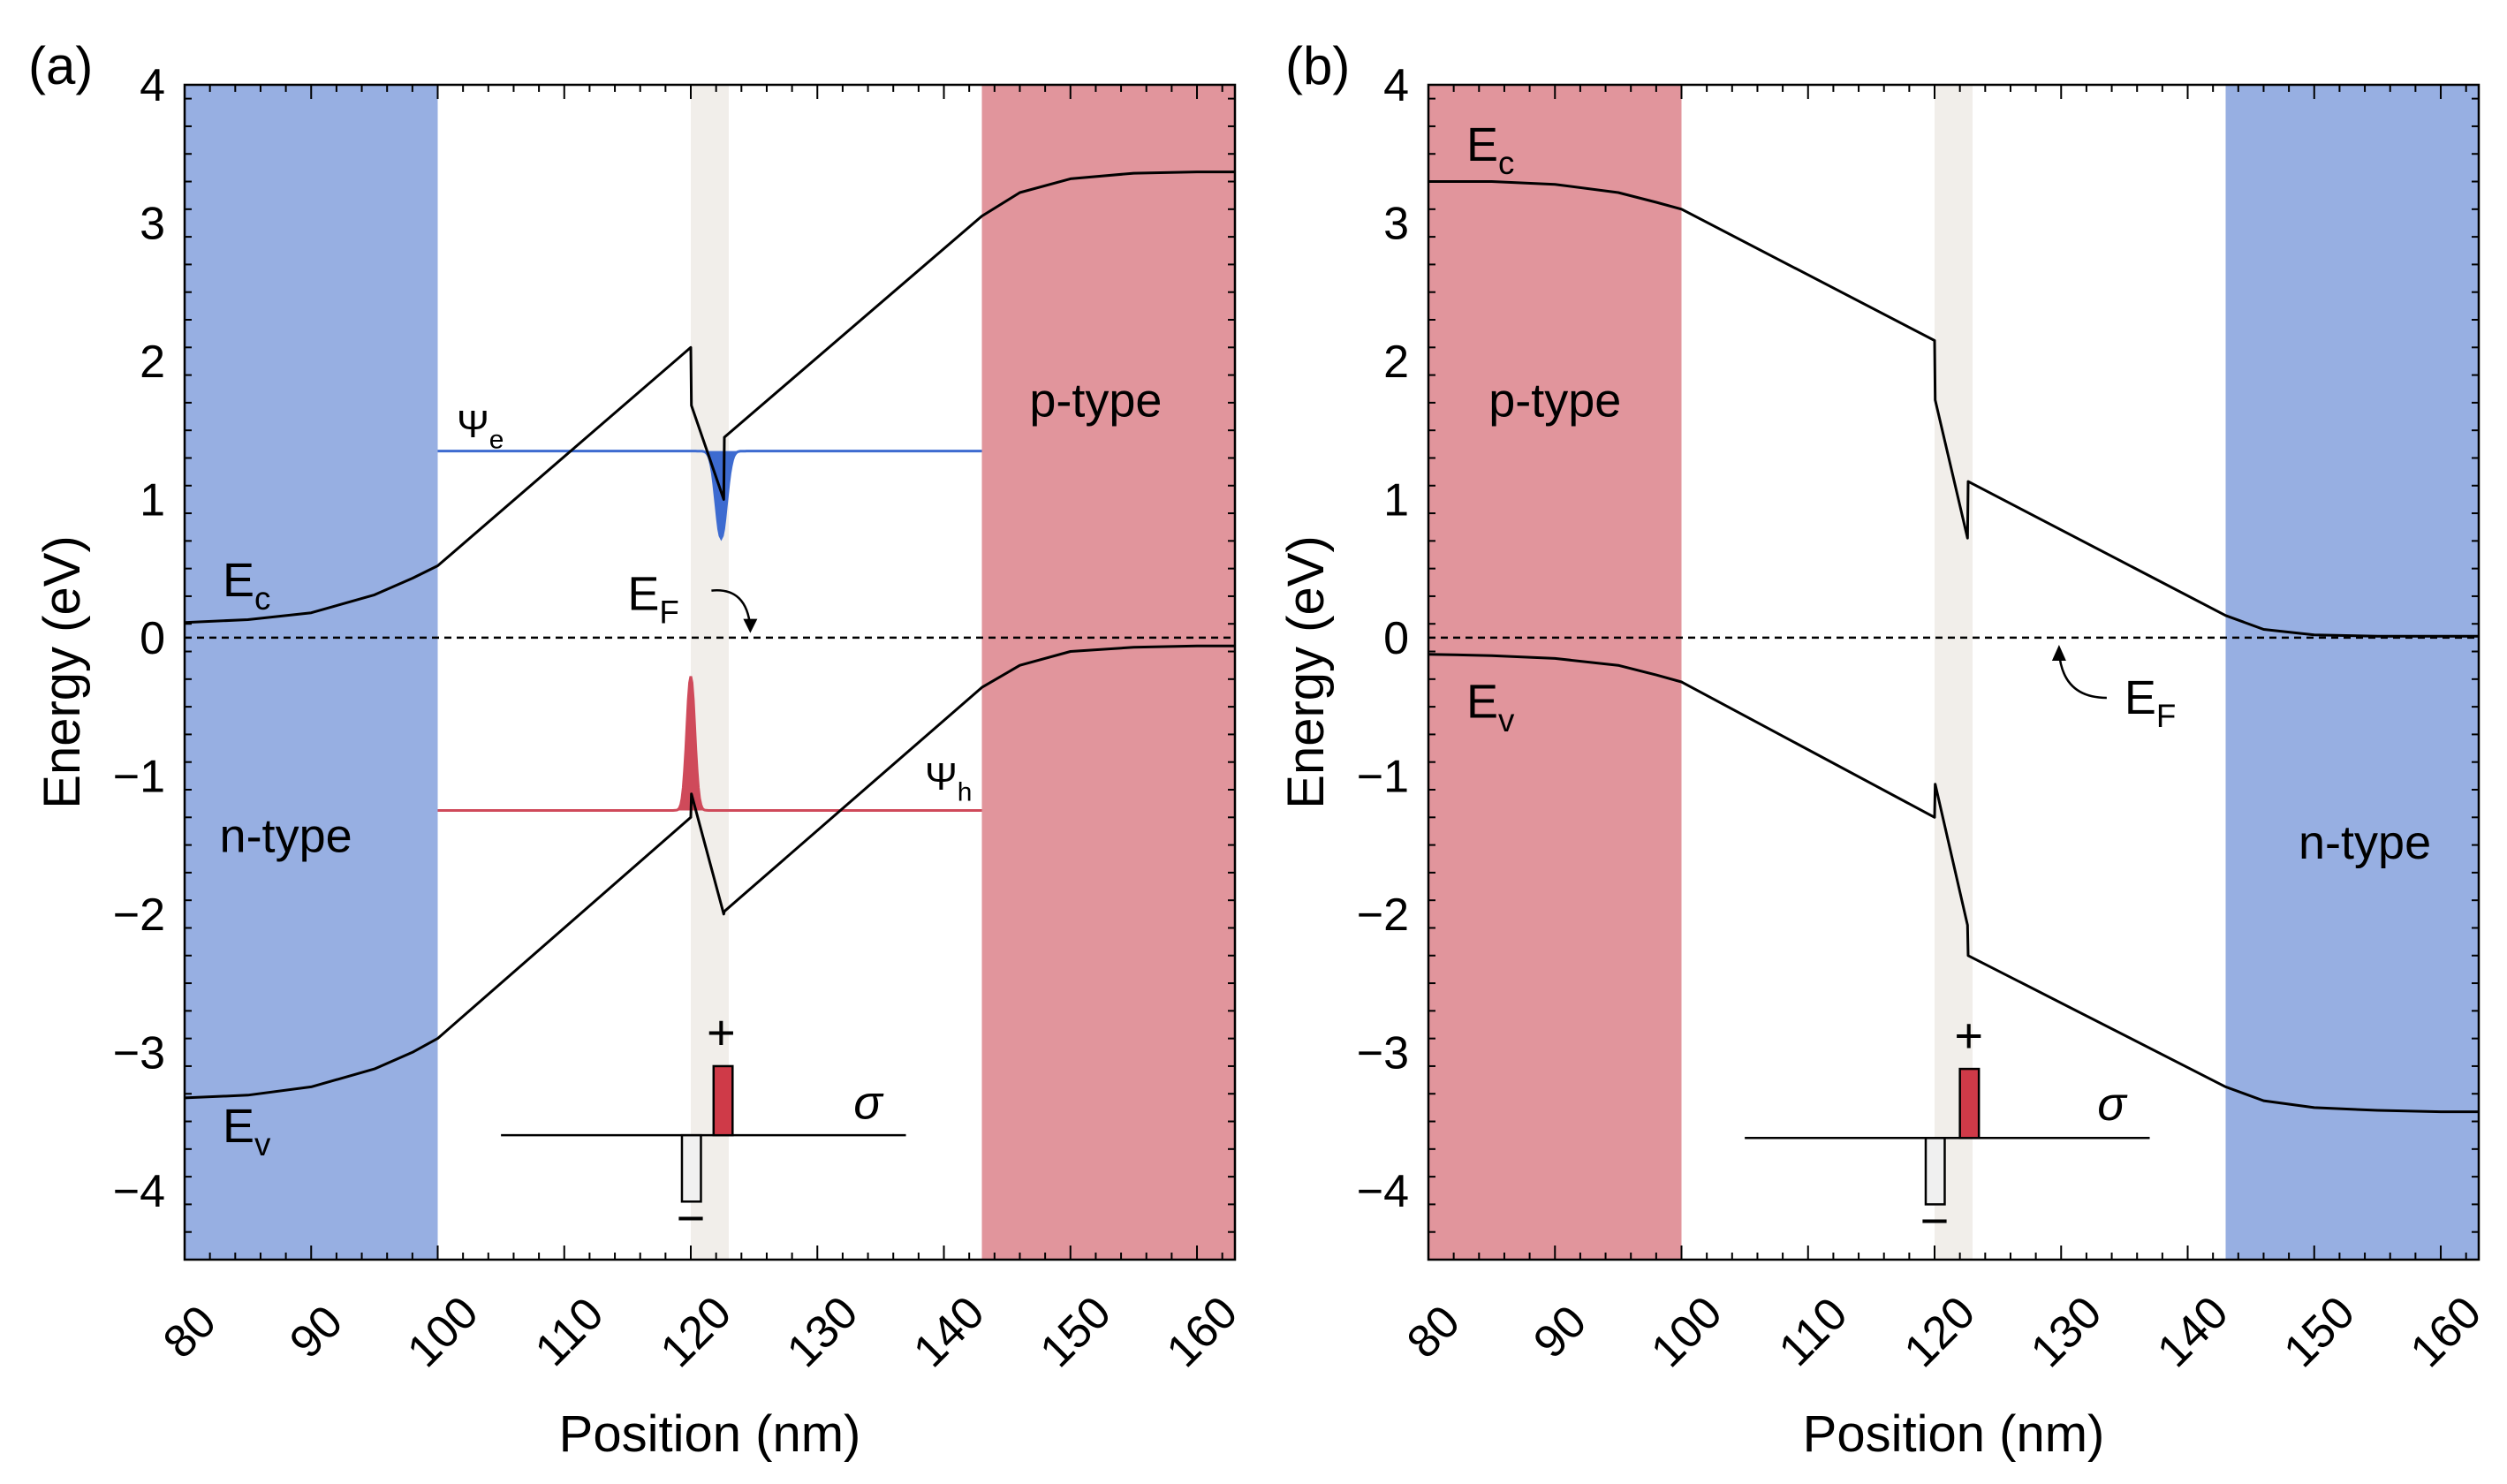 The height and width of the screenshot is (1484, 2507). Describe the element at coordinates (1317, 65) in the screenshot. I see `panel-label: (b)` at that location.